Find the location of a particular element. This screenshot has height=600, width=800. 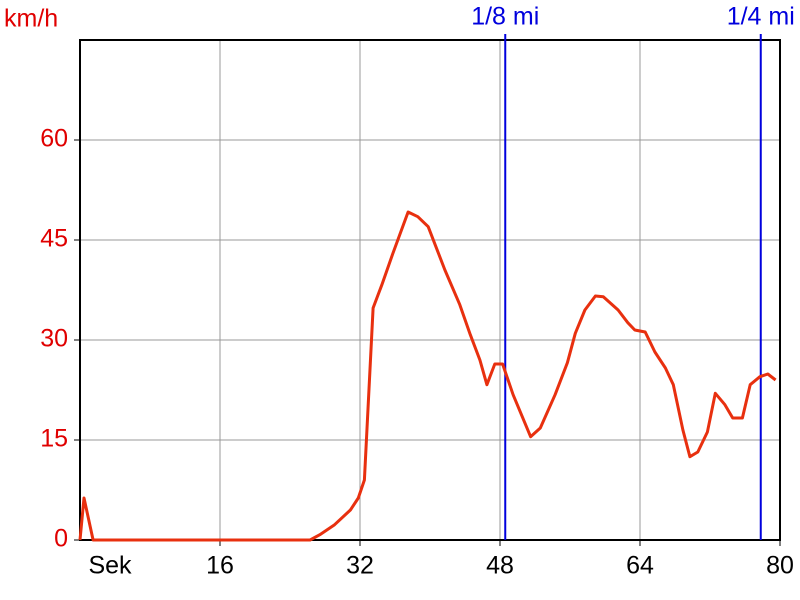

y-axis-label: km/h is located at coordinates (31, 19).